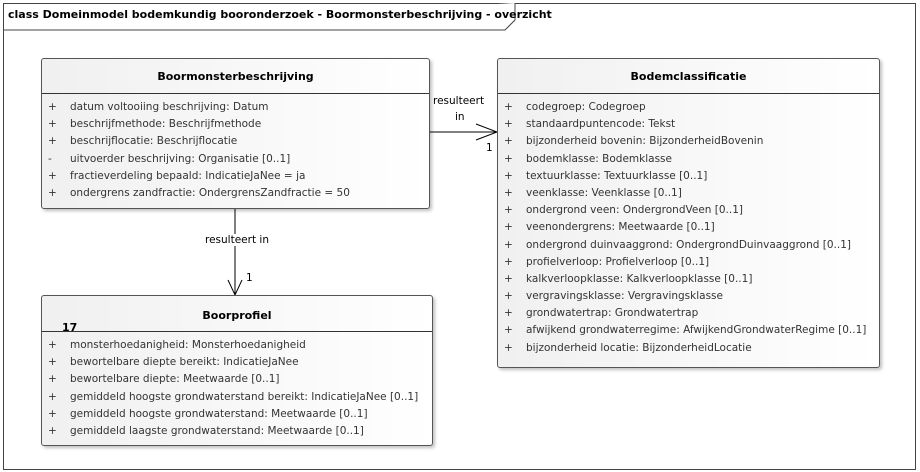 Image resolution: width=920 pixels, height=472 pixels. Describe the element at coordinates (188, 345) in the screenshot. I see `attribute-text: monsterhoedanigheid: Monsterhoedanigheid` at that location.